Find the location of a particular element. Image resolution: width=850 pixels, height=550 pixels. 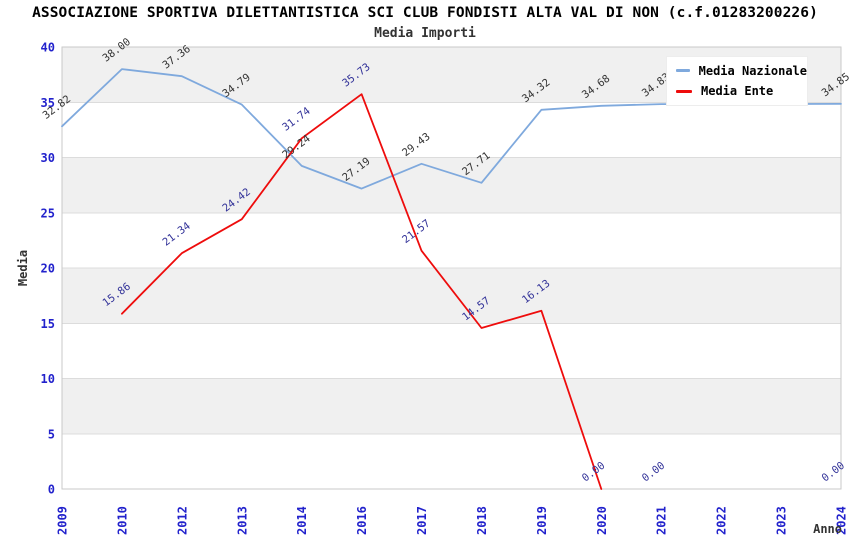

legend-label: Media Nazionale is located at coordinates (752, 70).